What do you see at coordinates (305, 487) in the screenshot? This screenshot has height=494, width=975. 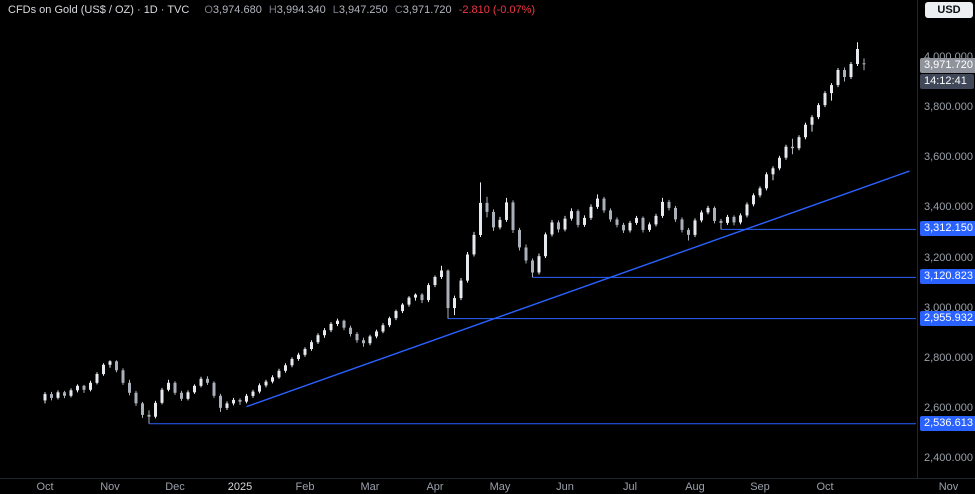 I see `time-axis-month-label: Feb` at bounding box center [305, 487].